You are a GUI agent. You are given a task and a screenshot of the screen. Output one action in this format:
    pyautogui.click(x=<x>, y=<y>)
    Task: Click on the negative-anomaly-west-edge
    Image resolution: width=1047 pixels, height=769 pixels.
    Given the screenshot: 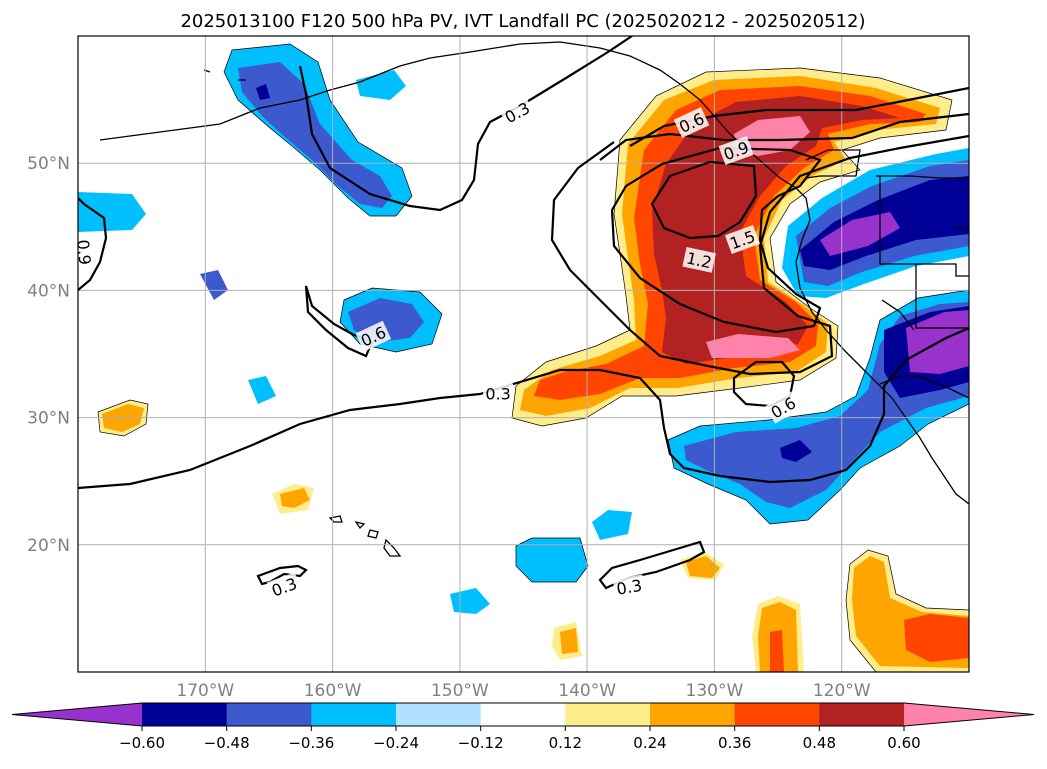 What is the action you would take?
    pyautogui.click(x=112, y=212)
    